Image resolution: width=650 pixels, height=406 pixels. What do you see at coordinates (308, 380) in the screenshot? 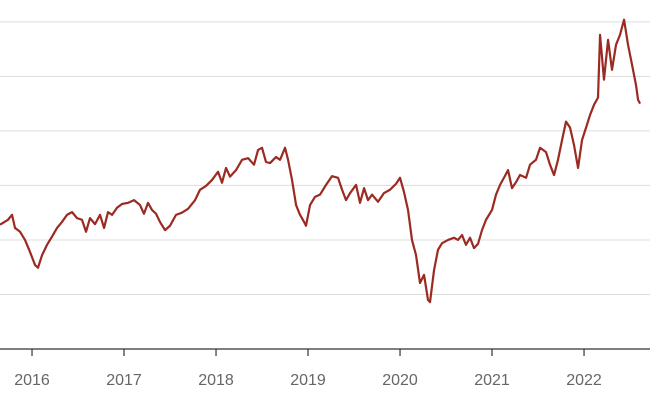
I see `x-tick-label: 2019` at bounding box center [308, 380].